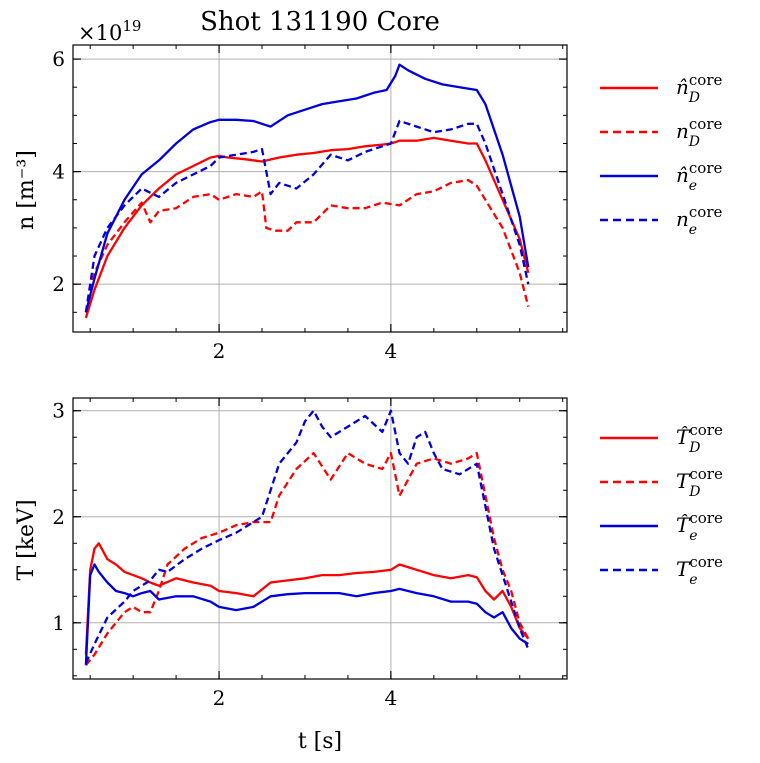 The width and height of the screenshot is (760, 763). What do you see at coordinates (699, 570) in the screenshot?
I see `legend-label-1-3: Tcore e` at bounding box center [699, 570].